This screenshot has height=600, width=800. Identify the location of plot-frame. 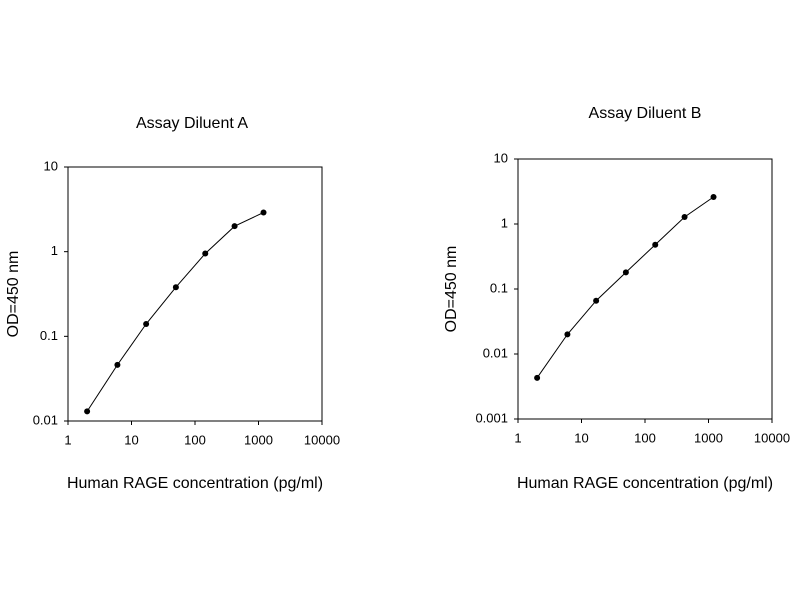
(645, 289).